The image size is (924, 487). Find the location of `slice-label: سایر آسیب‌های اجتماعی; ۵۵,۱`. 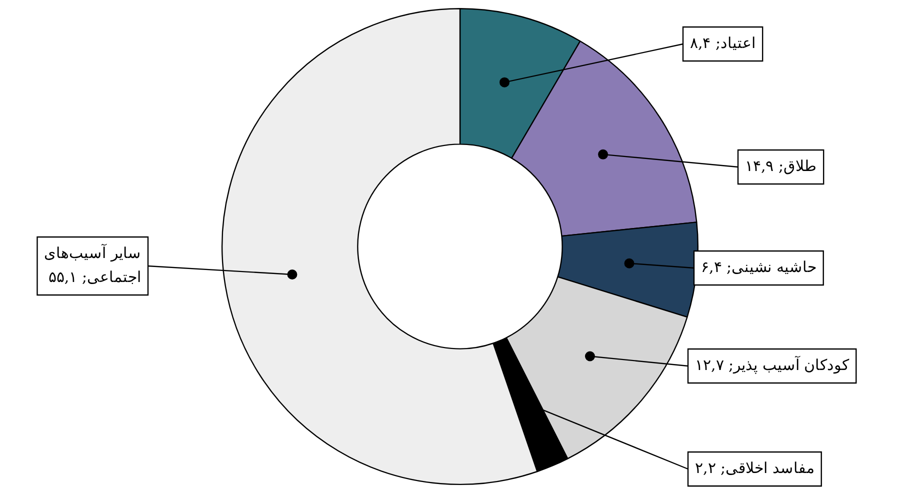

slice-label: سایر آسیب‌های اجتماعی; ۵۵,۱ is located at coordinates (92, 265).